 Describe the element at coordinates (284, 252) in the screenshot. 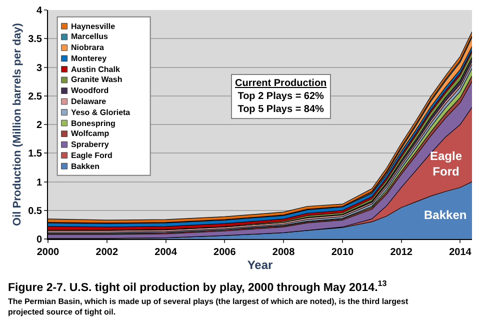

I see `x-tick-label: 2008` at that location.